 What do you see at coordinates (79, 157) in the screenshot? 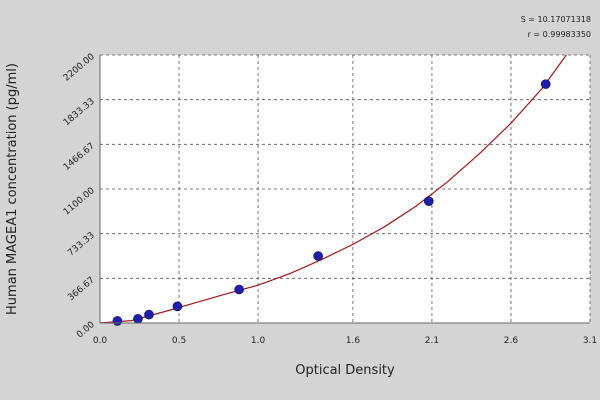
I see `y-tick-label: 1466.67` at bounding box center [79, 157].